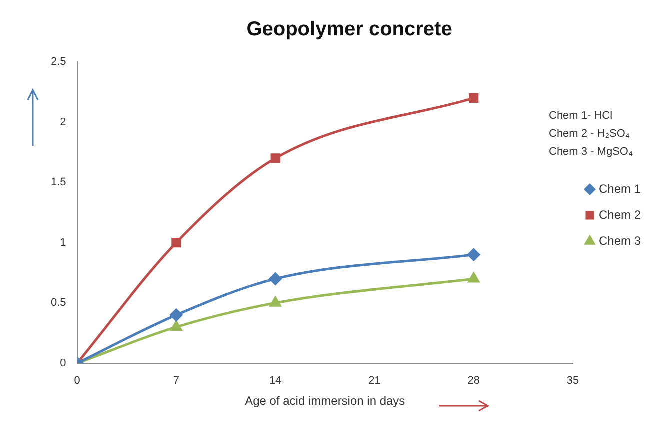  I want to click on x-tick-label: 7, so click(176, 381).